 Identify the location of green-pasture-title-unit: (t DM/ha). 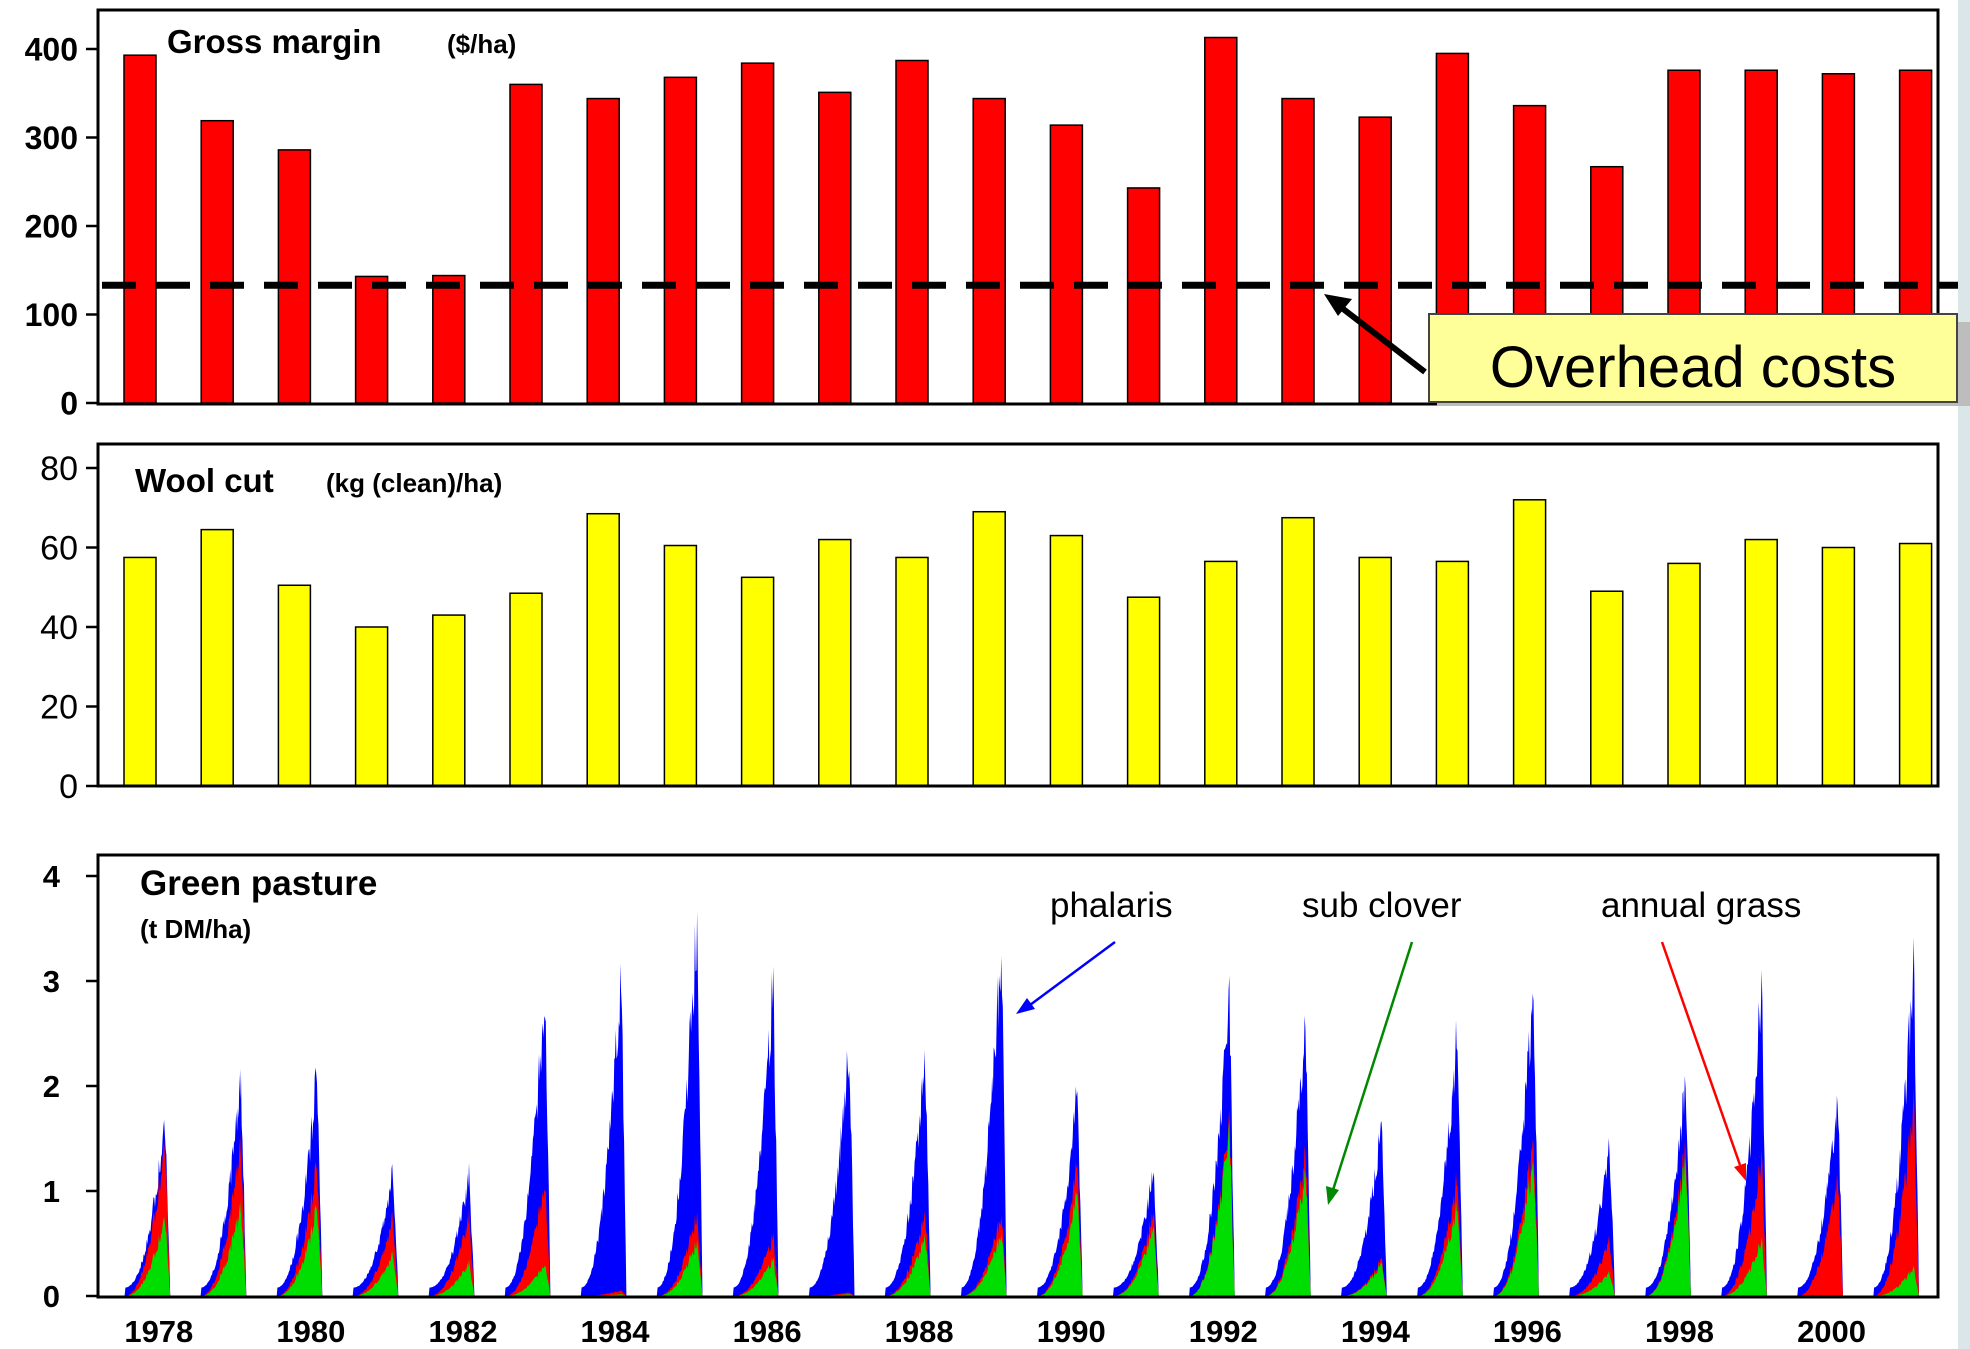
(195, 929).